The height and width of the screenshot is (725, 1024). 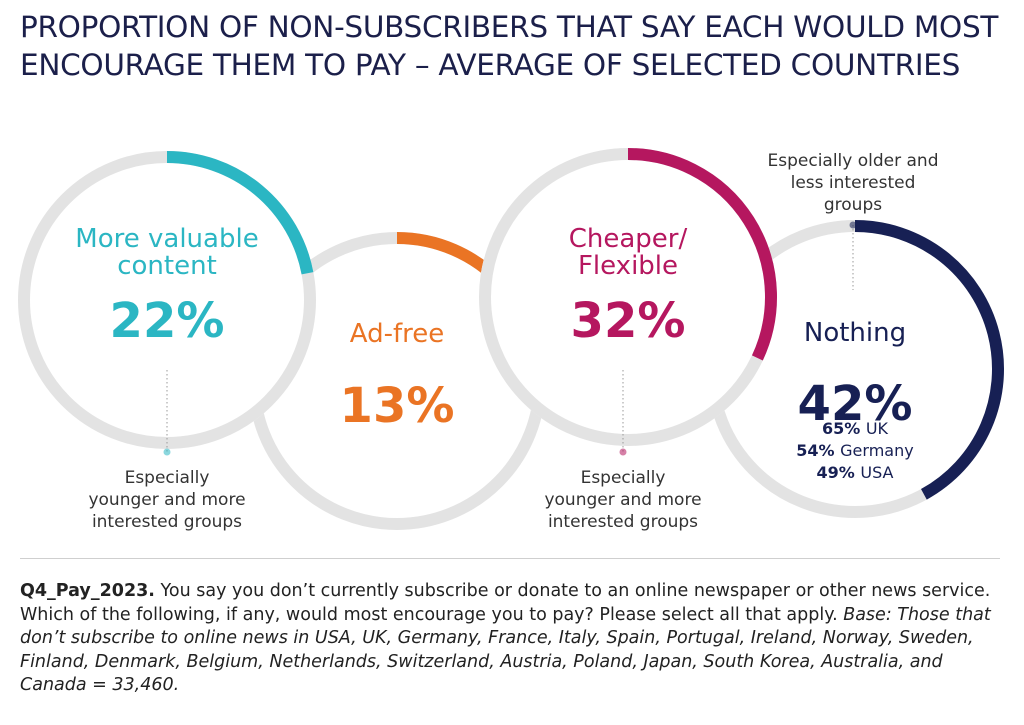 I want to click on country-breakdown: 65% UK, so click(x=855, y=428).